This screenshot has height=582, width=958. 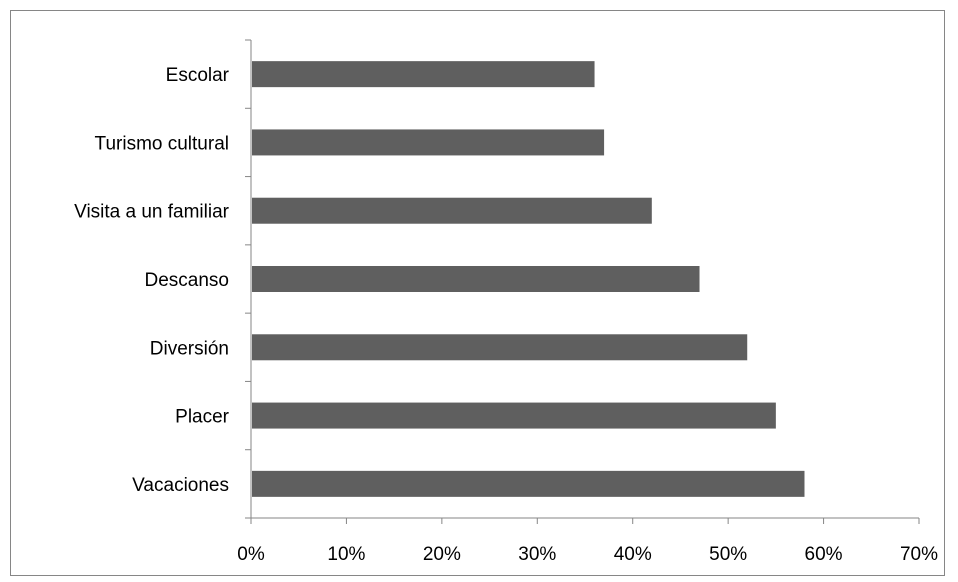 I want to click on category-label: Visita a un familiar, so click(x=152, y=212).